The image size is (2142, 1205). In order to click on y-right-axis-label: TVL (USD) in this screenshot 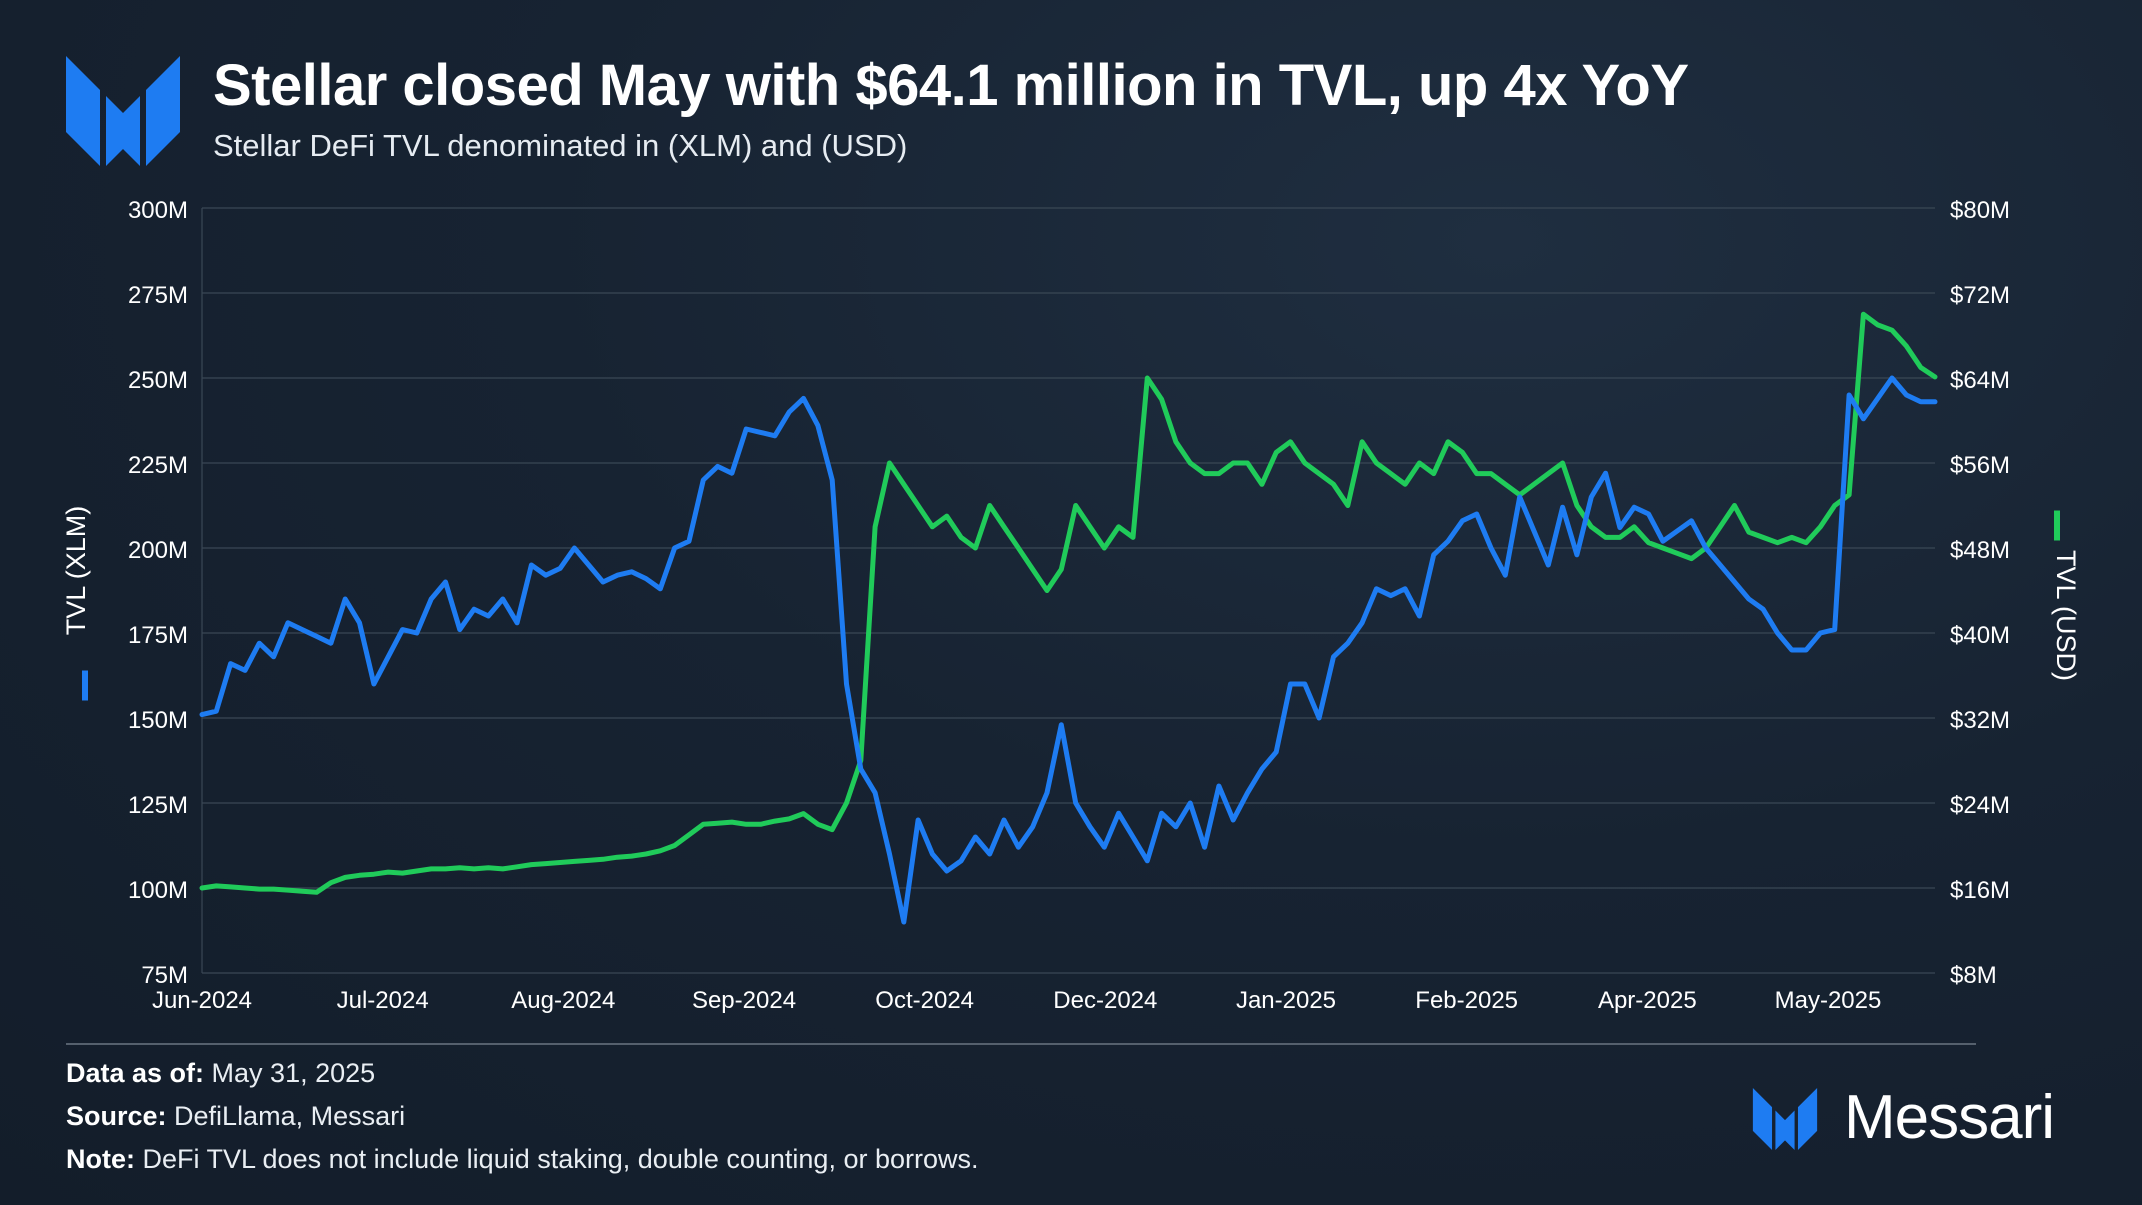, I will do `click(2066, 615)`.